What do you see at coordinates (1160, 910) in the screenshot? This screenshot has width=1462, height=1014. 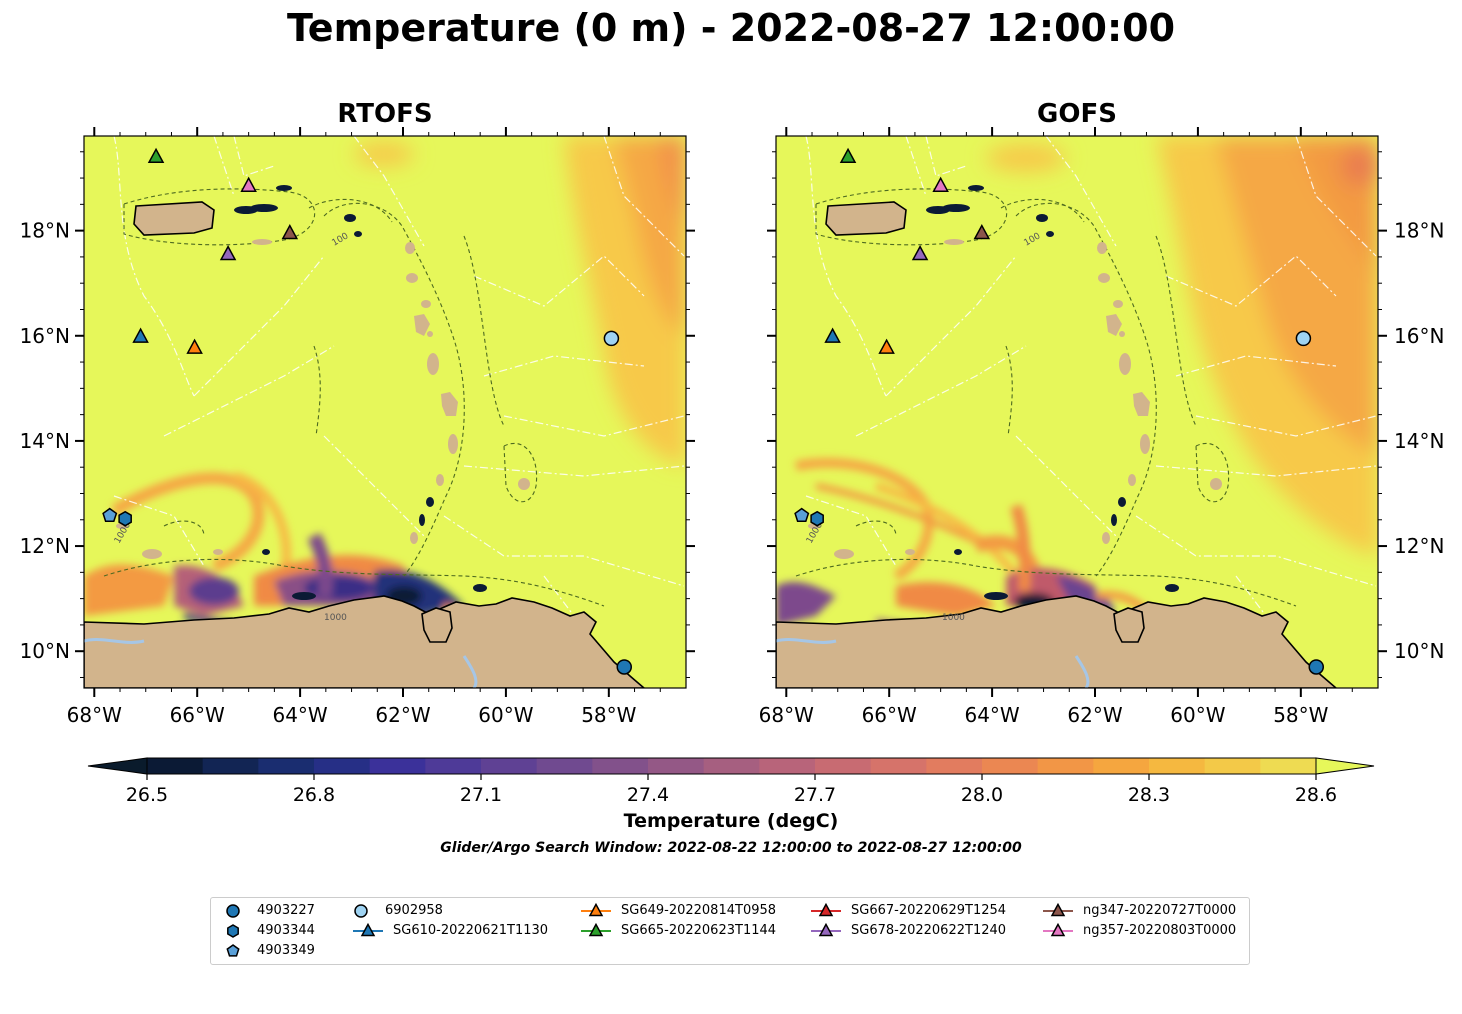 I see `legend-label: ng347-20220727T0000` at bounding box center [1160, 910].